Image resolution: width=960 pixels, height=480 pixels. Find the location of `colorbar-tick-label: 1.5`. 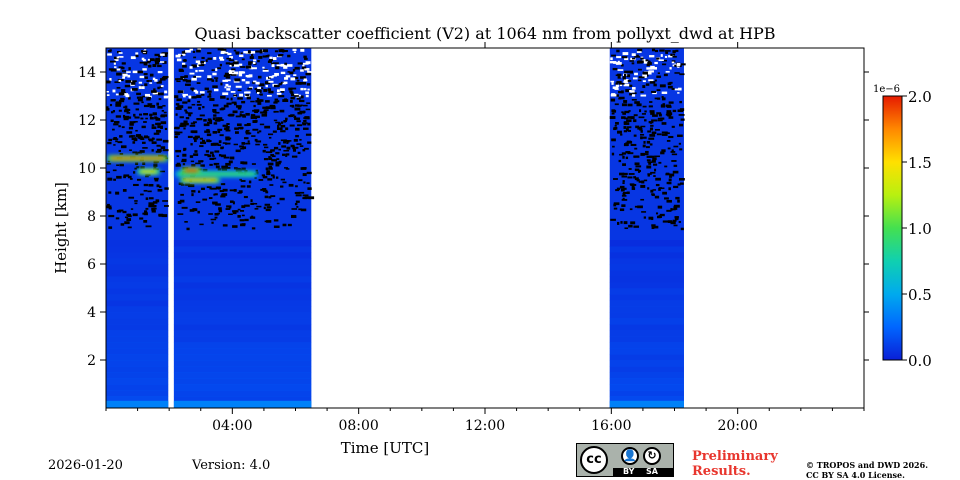

colorbar-tick-label: 1.5 is located at coordinates (920, 163).